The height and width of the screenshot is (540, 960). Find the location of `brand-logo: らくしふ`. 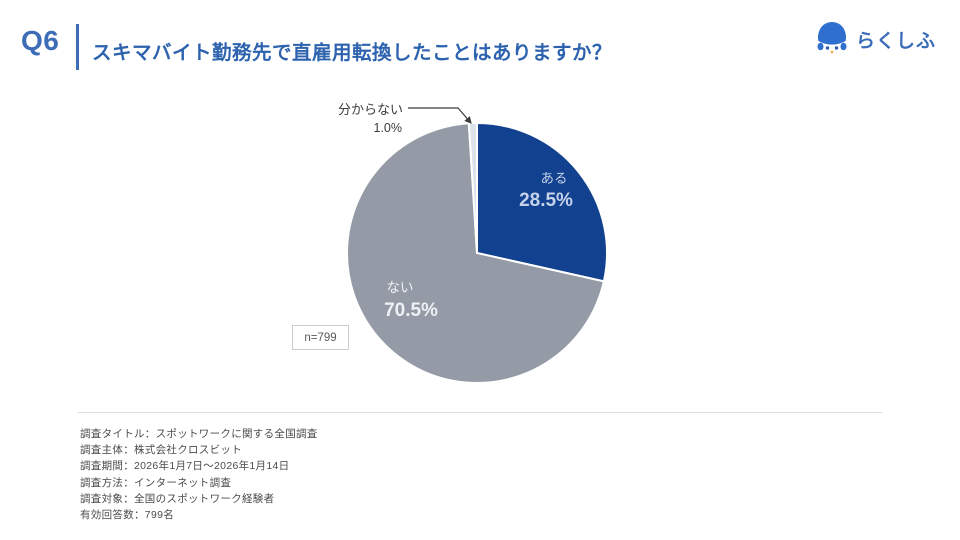

brand-logo: らくしふ is located at coordinates (875, 39).